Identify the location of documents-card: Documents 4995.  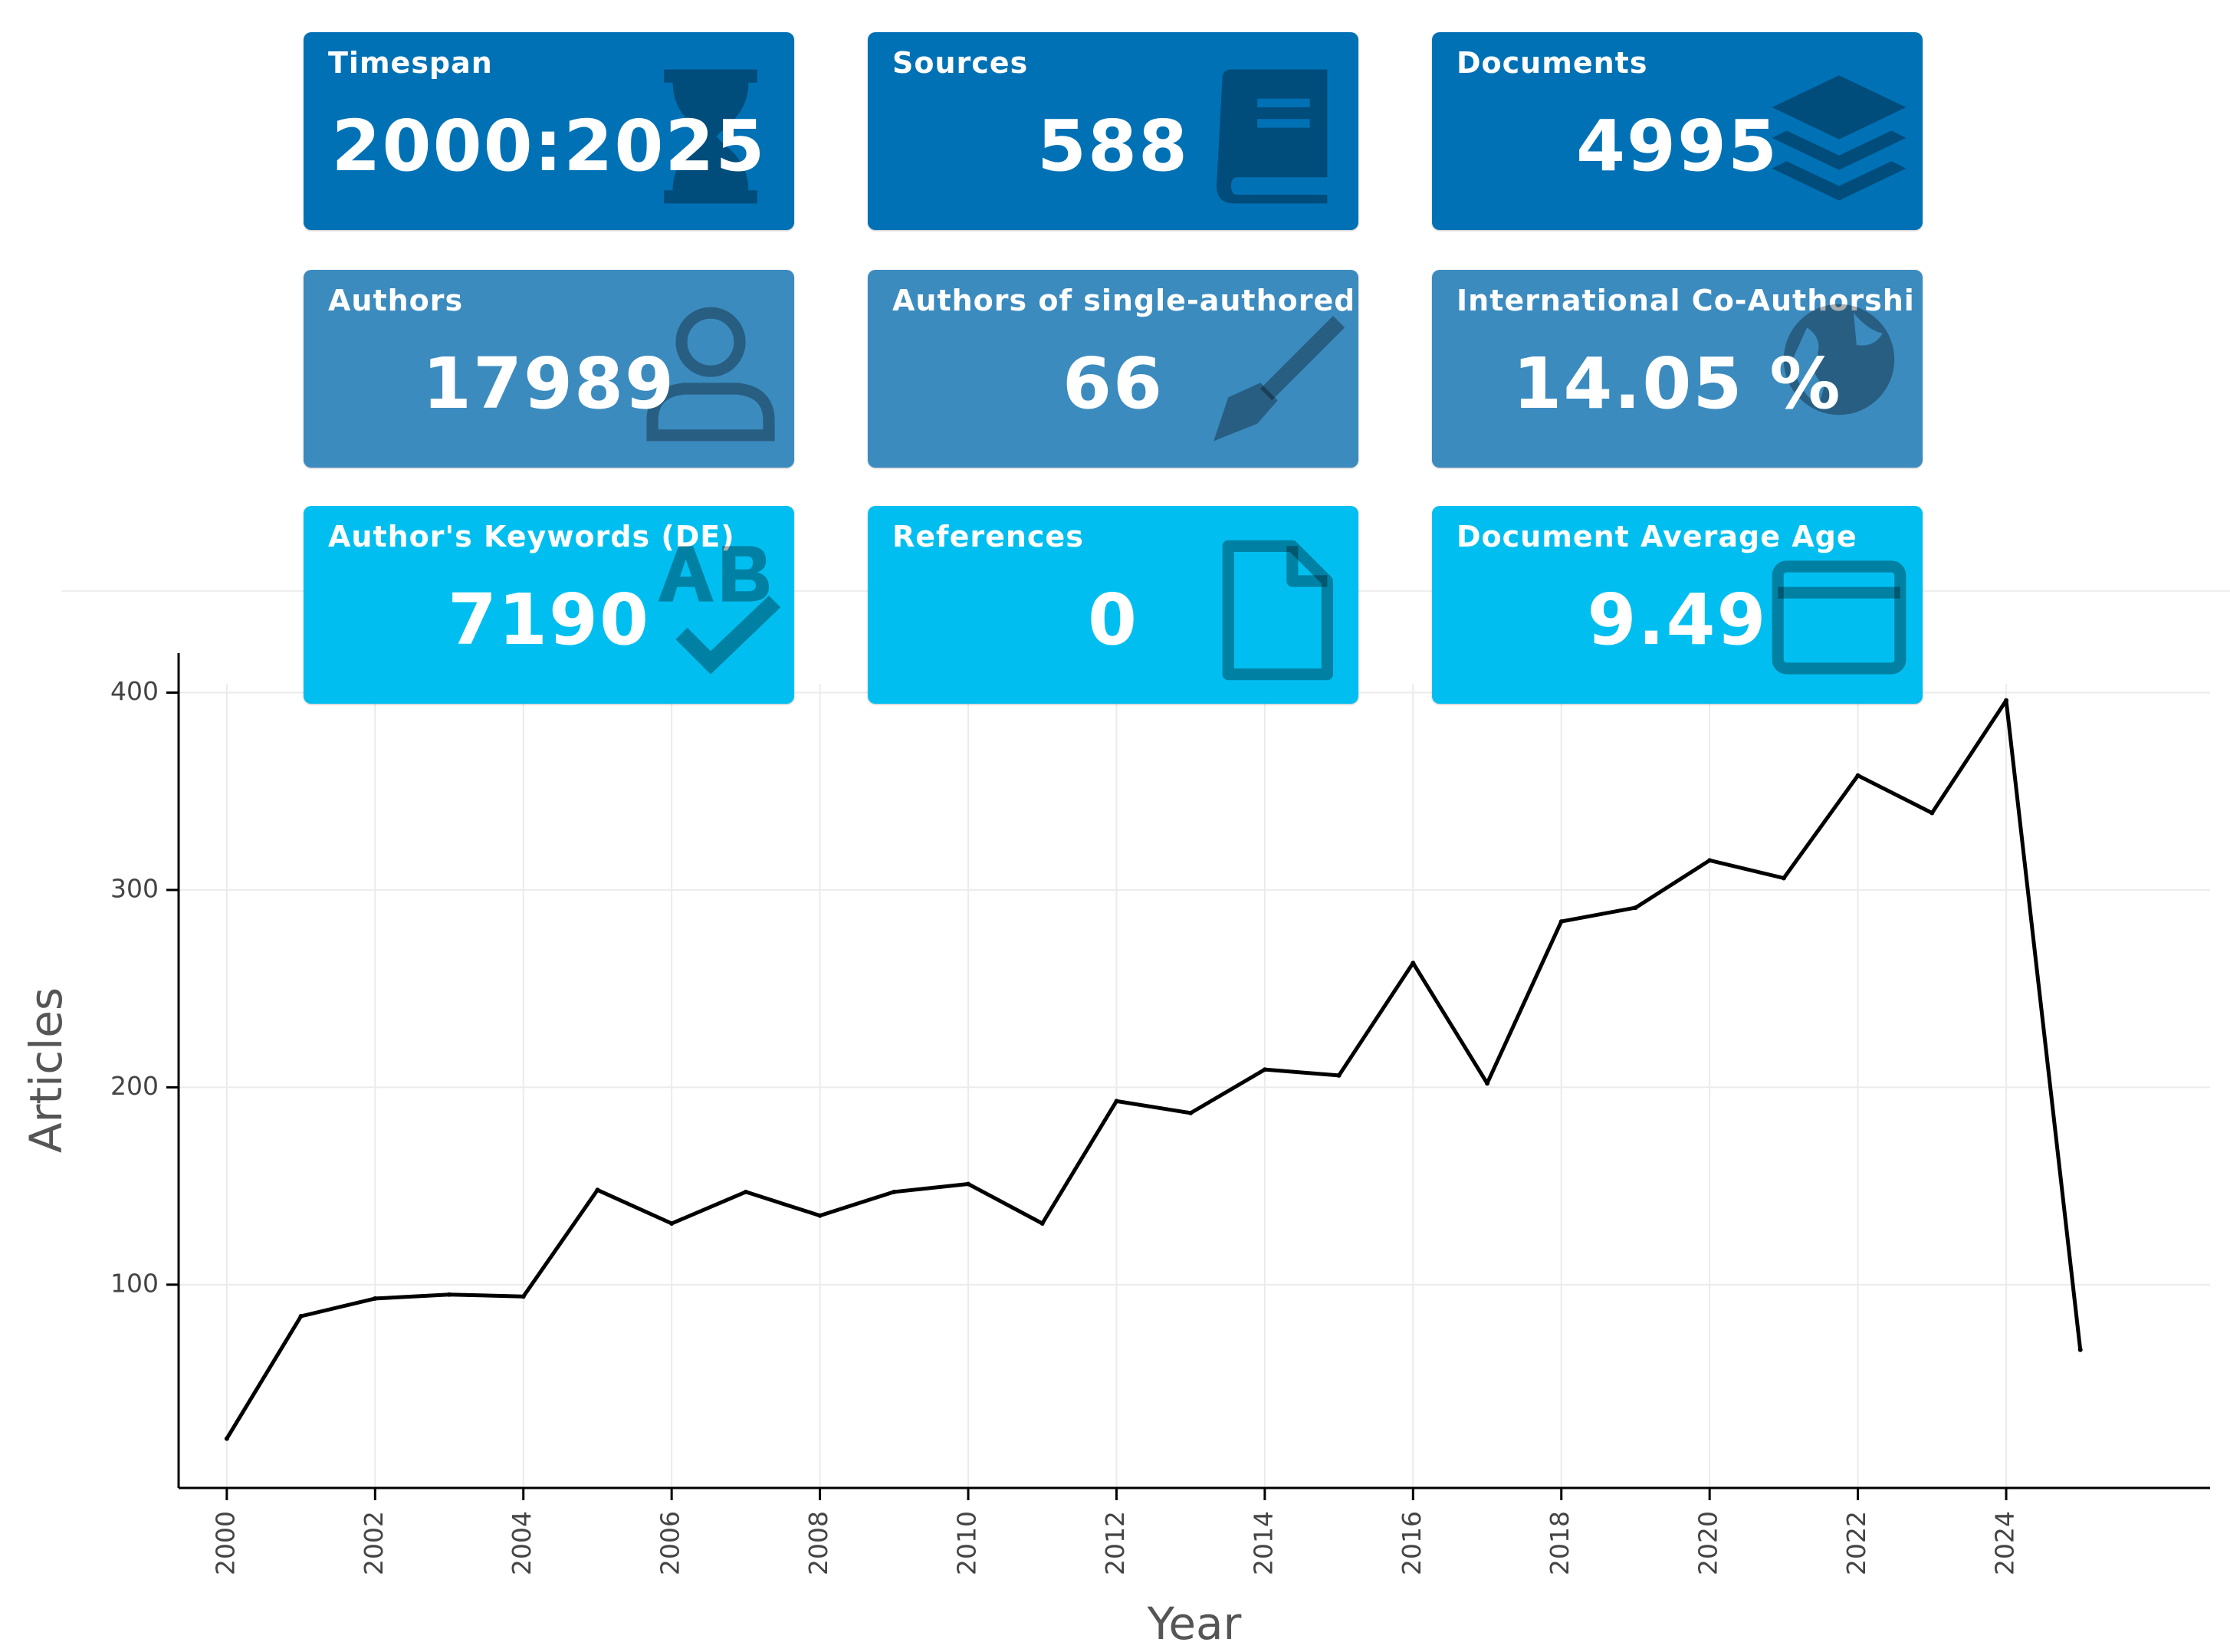
(1678, 131).